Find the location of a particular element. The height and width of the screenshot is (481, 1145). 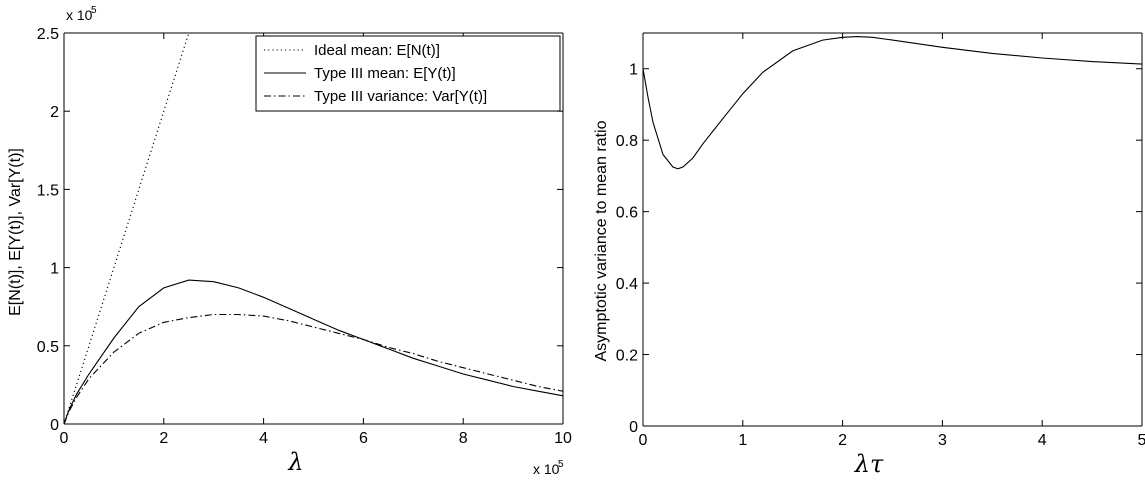

x-axis-label: λ is located at coordinates (295, 462).